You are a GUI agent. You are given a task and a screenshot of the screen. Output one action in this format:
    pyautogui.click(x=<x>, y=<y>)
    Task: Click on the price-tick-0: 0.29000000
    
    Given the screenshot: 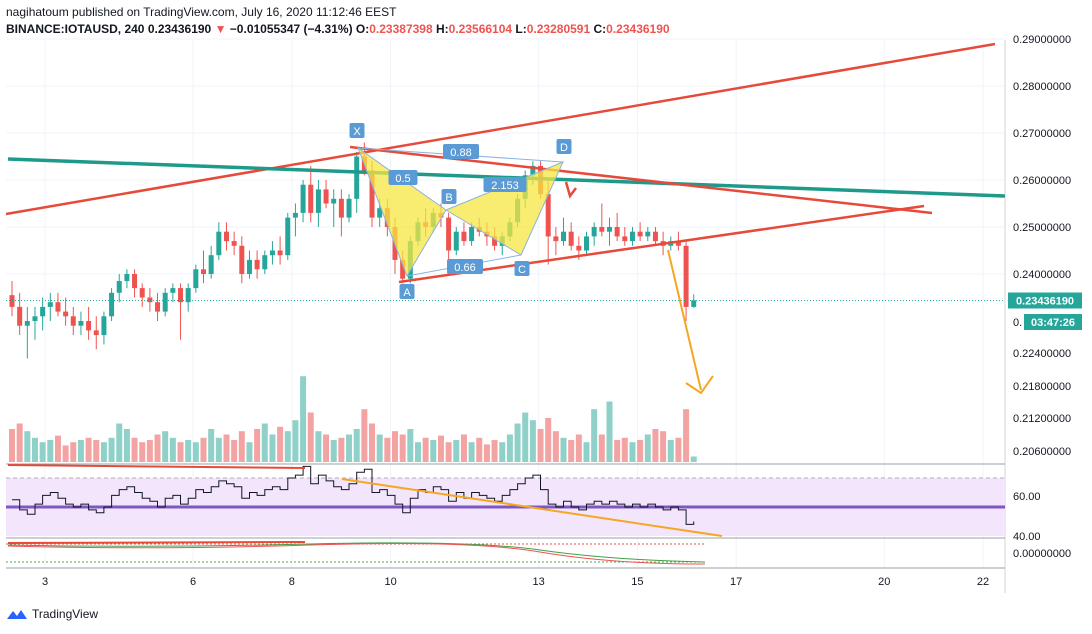 What is the action you would take?
    pyautogui.click(x=1042, y=40)
    